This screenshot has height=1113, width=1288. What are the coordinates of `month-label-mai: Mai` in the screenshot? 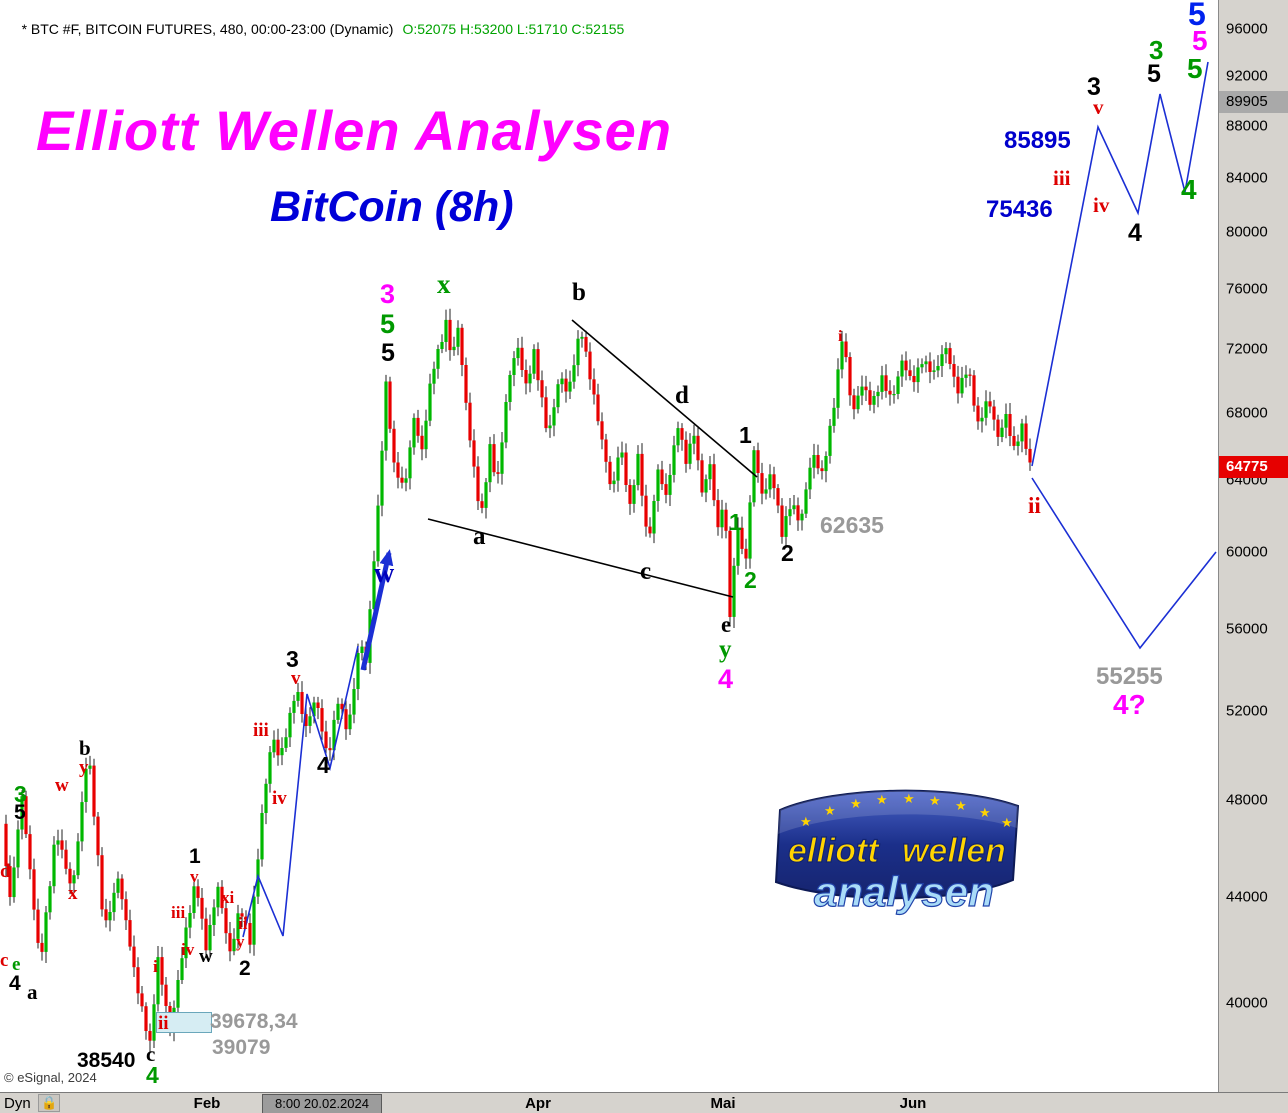 It's located at (723, 1103).